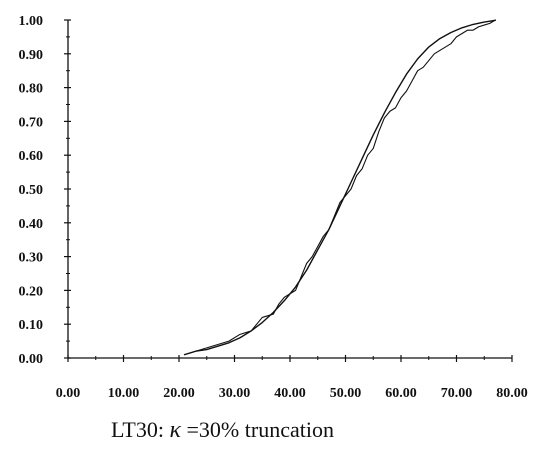 The image size is (539, 452). Describe the element at coordinates (31, 190) in the screenshot. I see `y-tick-label: 0.50` at that location.